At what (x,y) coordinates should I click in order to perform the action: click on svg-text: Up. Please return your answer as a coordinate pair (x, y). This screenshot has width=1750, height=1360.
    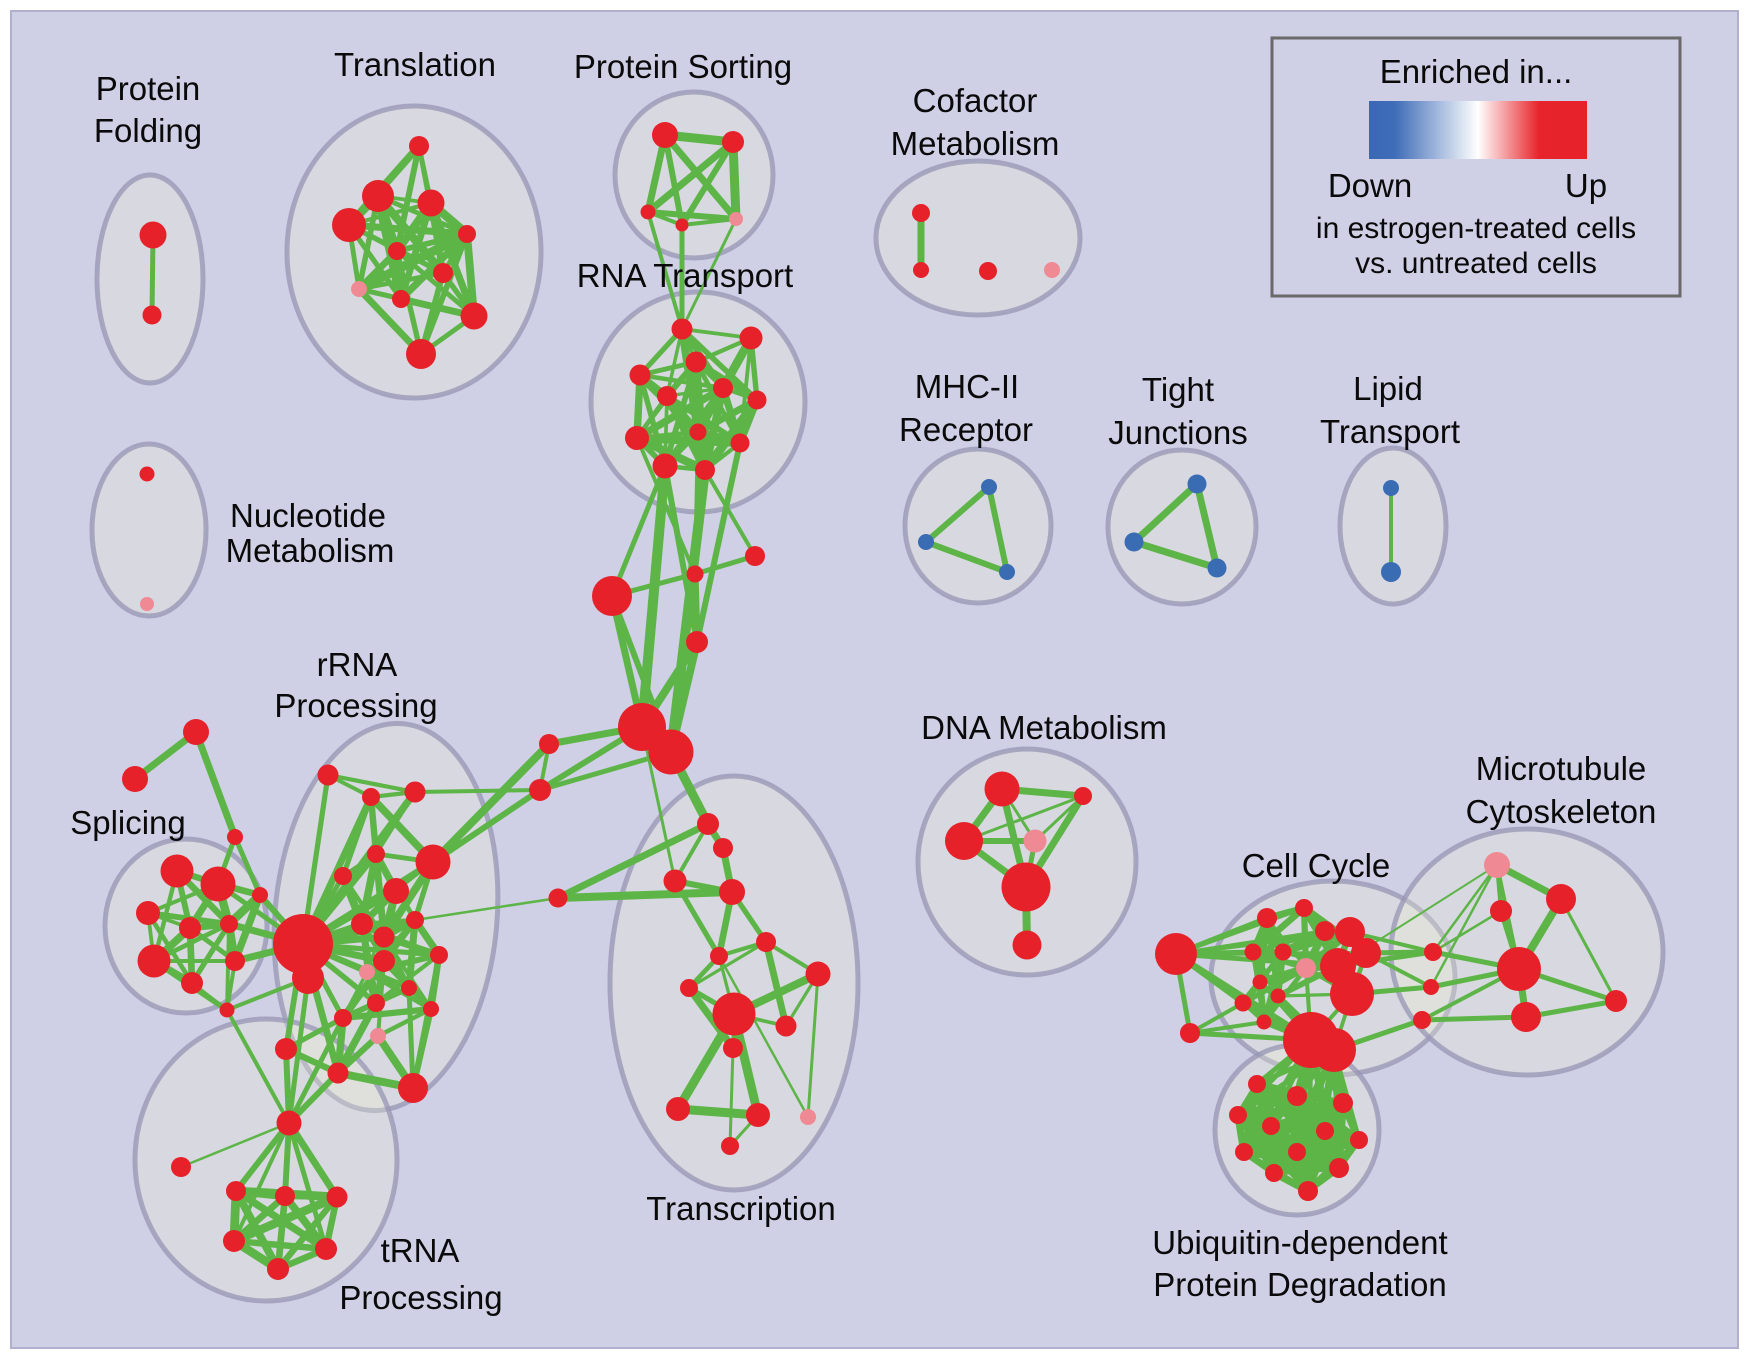
    Looking at the image, I should click on (1586, 185).